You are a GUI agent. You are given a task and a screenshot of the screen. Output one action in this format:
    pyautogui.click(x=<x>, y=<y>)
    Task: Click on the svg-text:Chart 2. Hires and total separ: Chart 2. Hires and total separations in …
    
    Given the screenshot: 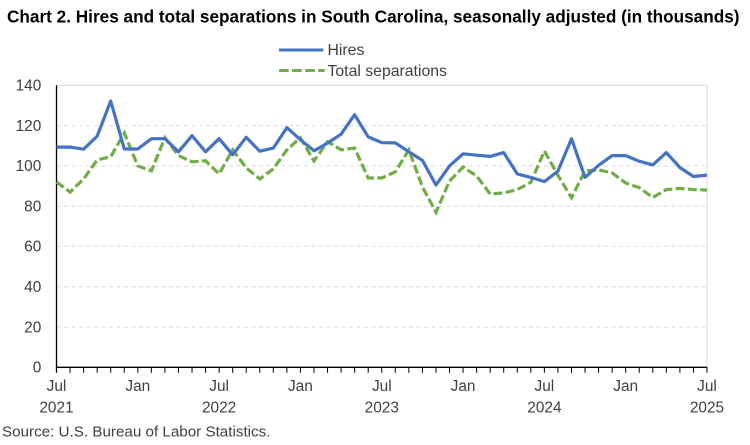 What is the action you would take?
    pyautogui.click(x=373, y=17)
    